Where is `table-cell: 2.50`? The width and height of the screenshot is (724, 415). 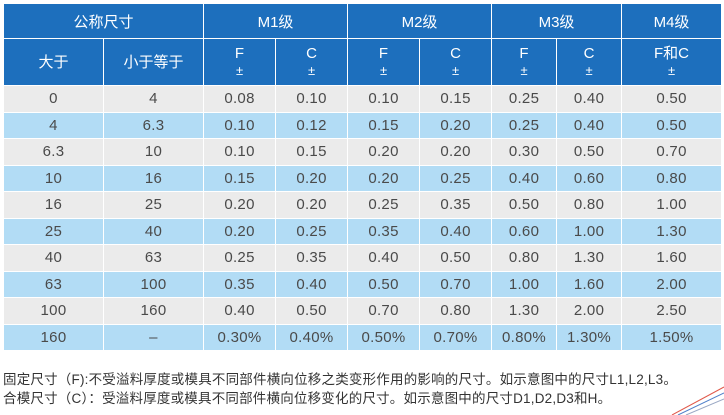 table-cell: 2.50 is located at coordinates (672, 311).